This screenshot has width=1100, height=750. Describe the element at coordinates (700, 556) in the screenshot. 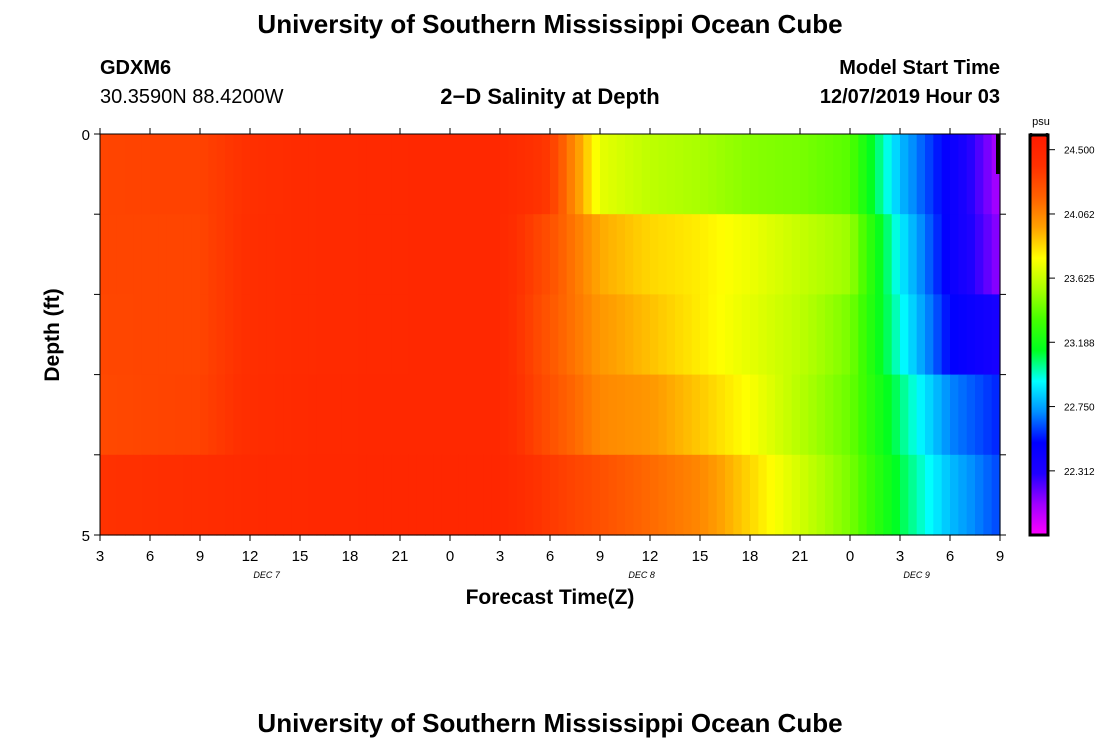

I see `x-tick-label: 15` at that location.